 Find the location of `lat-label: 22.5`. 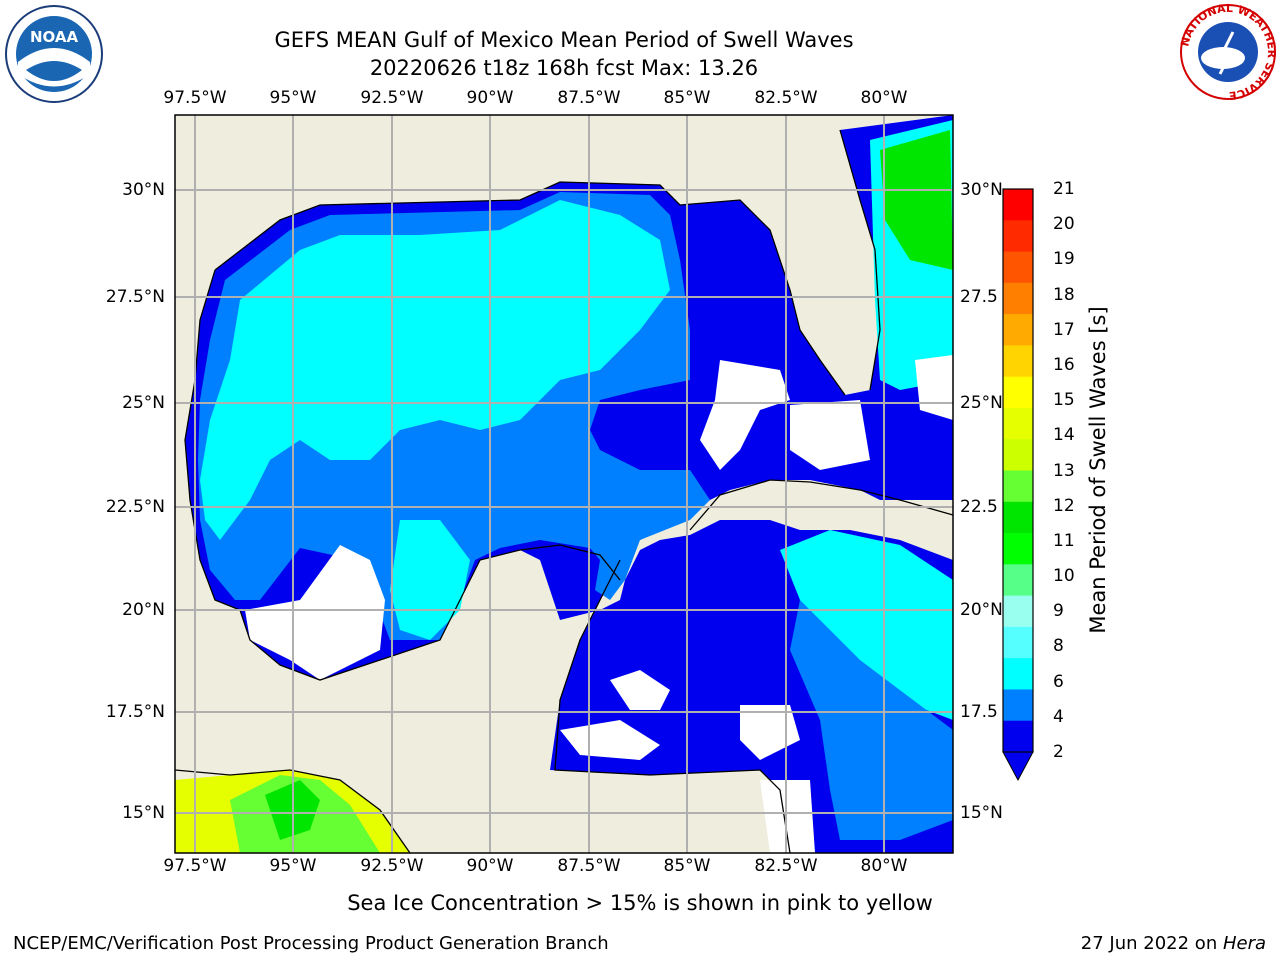

lat-label: 22.5 is located at coordinates (979, 507).